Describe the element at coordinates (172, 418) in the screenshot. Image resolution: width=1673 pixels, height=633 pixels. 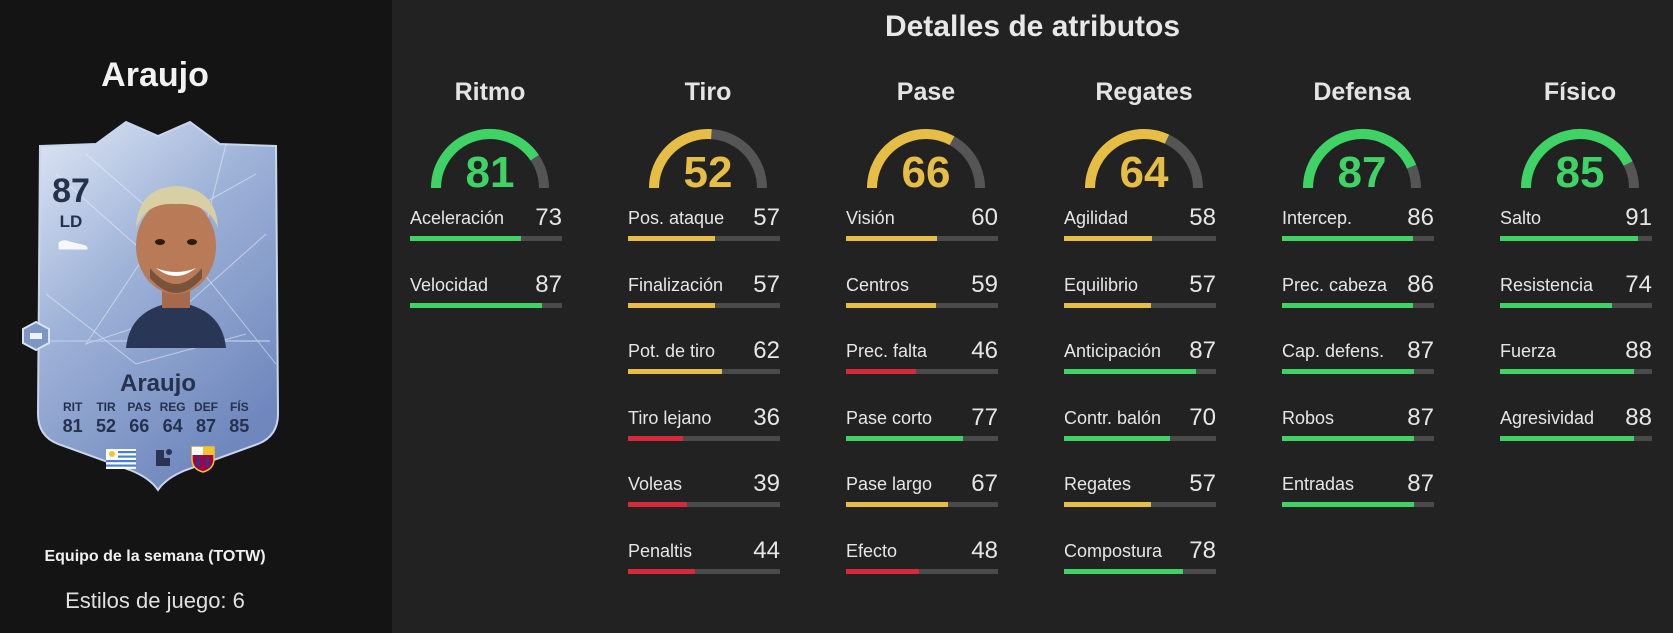
I see `card-stat-reg: REG 64` at that location.